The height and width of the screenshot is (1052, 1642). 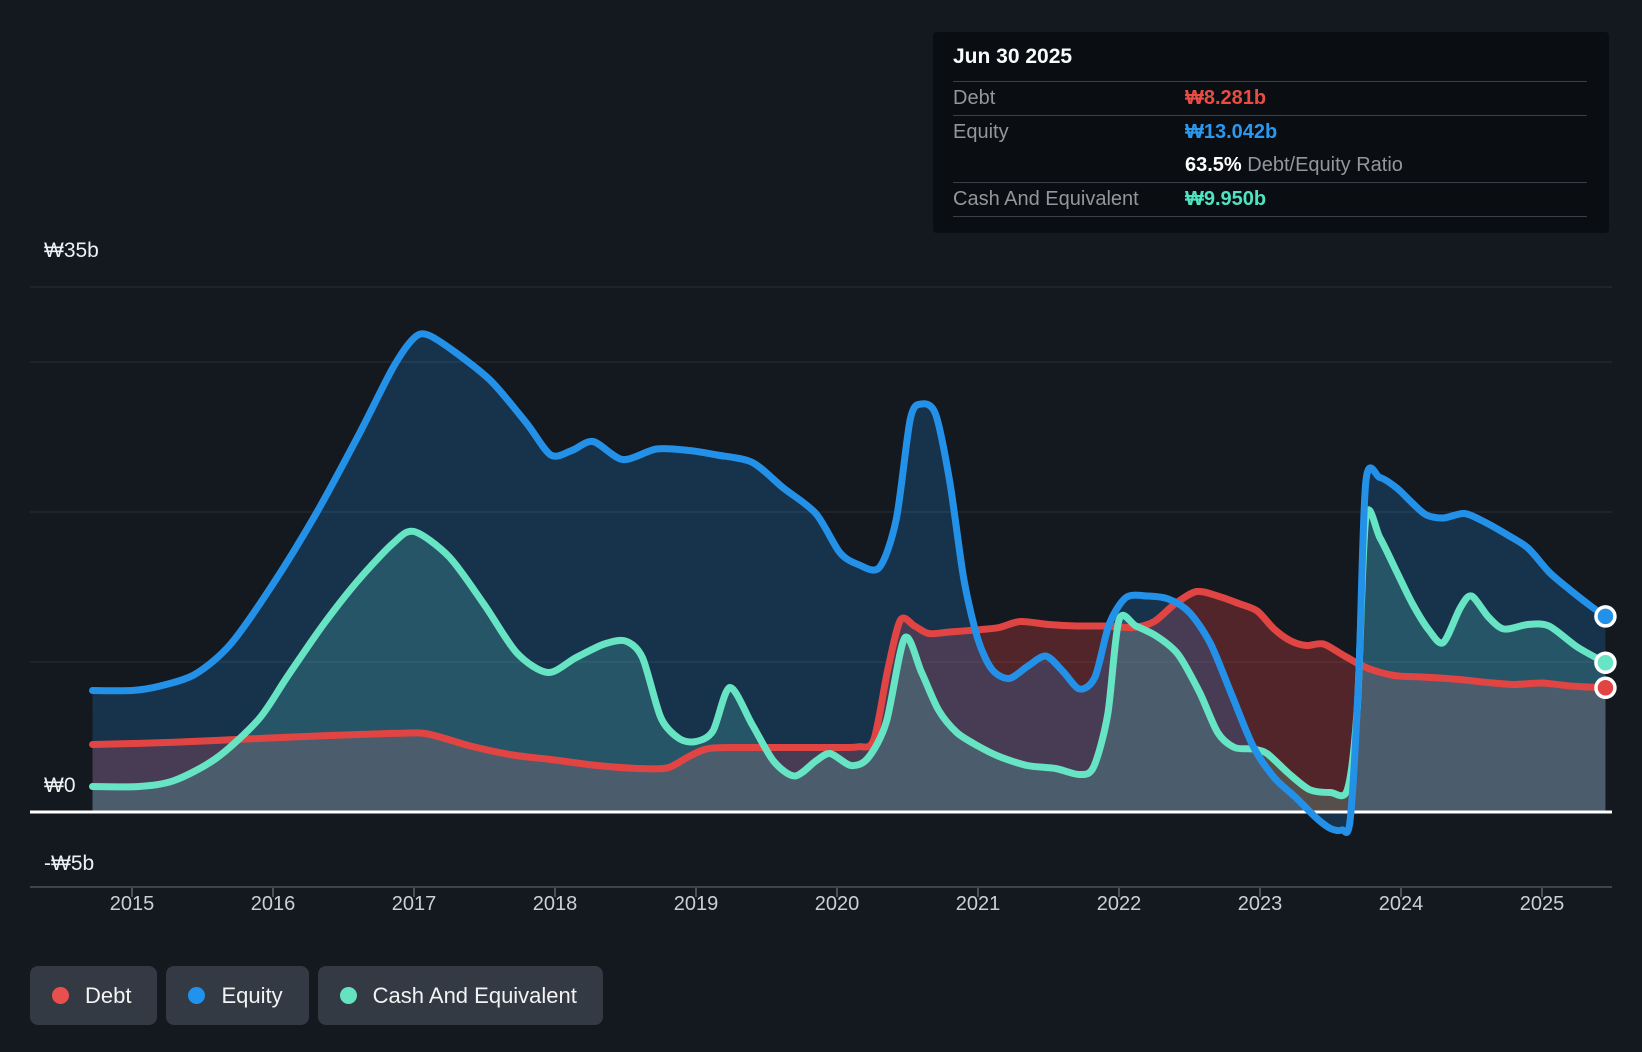 I want to click on y-axis-label-35b: ₩35b, so click(x=71, y=250).